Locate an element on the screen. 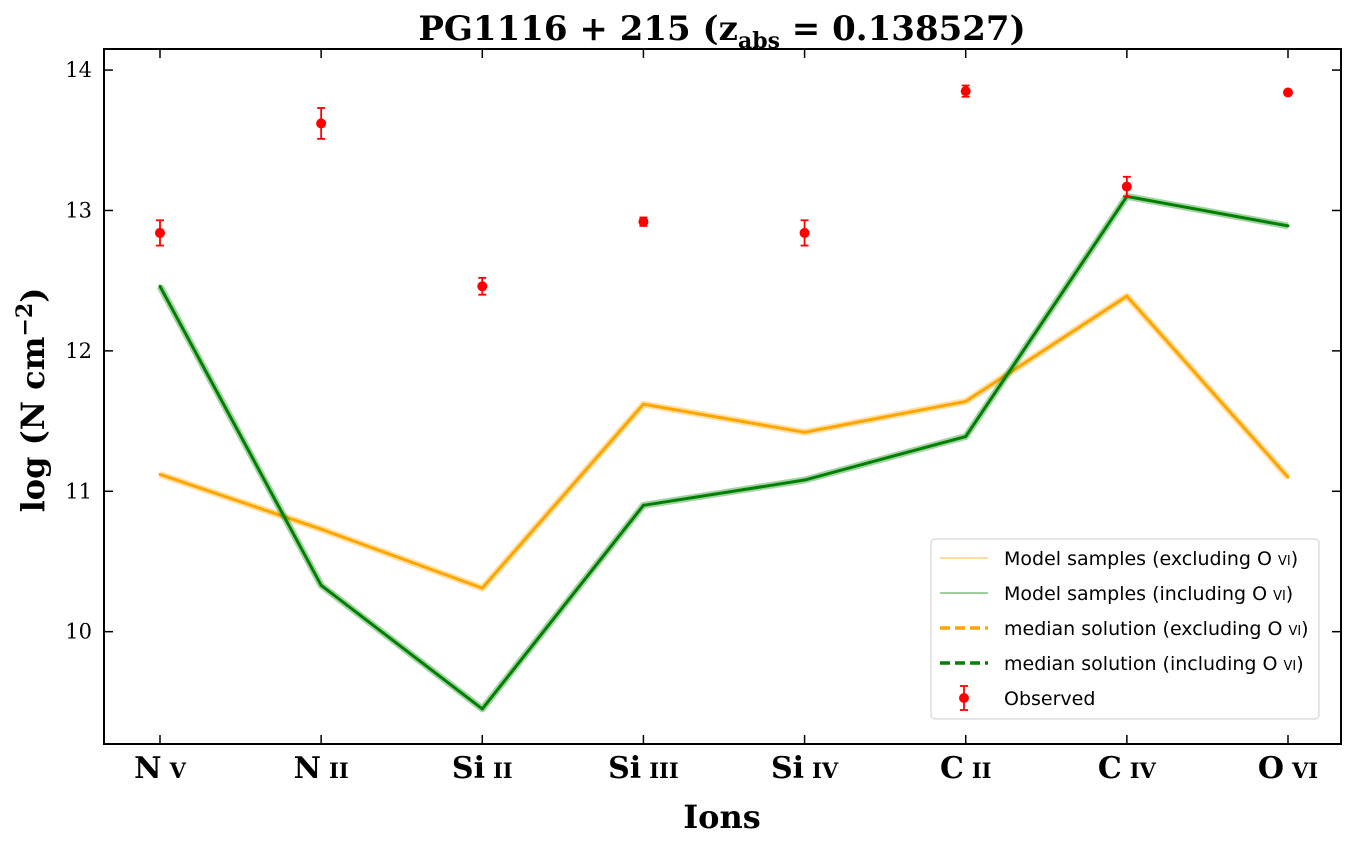 This screenshot has width=1354, height=845. y-tick-label: 14 is located at coordinates (78, 70).